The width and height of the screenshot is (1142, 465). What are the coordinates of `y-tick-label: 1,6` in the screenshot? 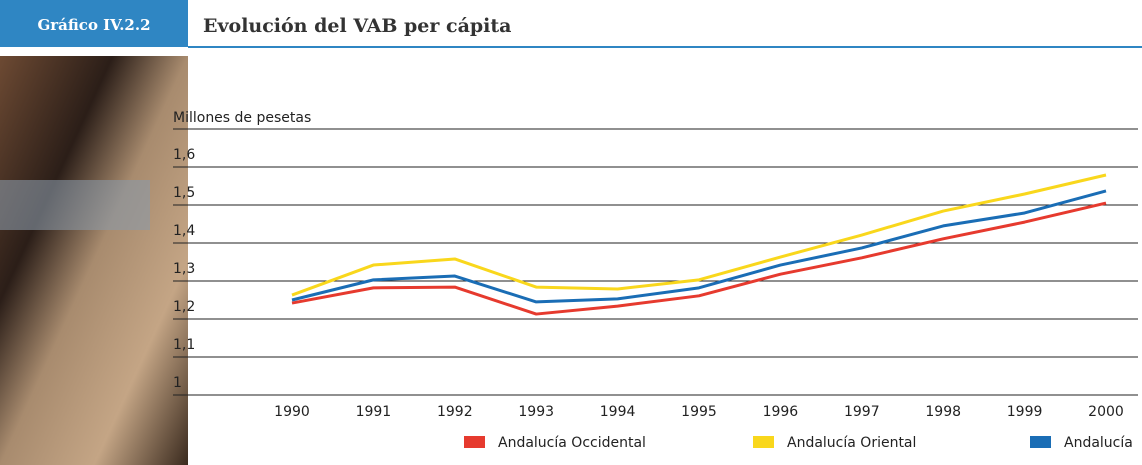 It's located at (184, 155).